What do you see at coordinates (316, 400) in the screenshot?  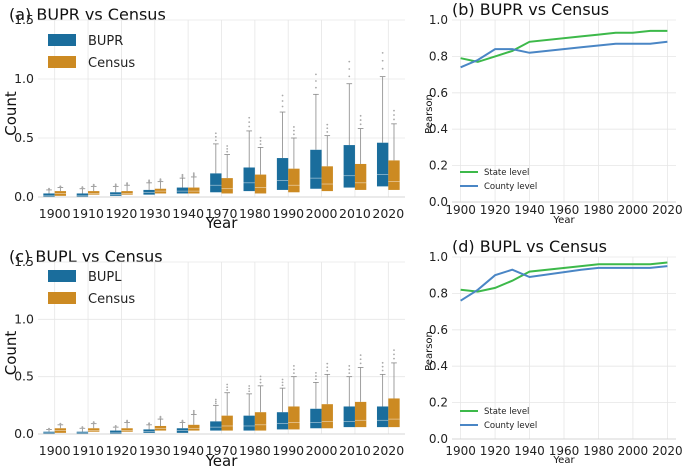 I see `box-bupl-2000` at bounding box center [316, 400].